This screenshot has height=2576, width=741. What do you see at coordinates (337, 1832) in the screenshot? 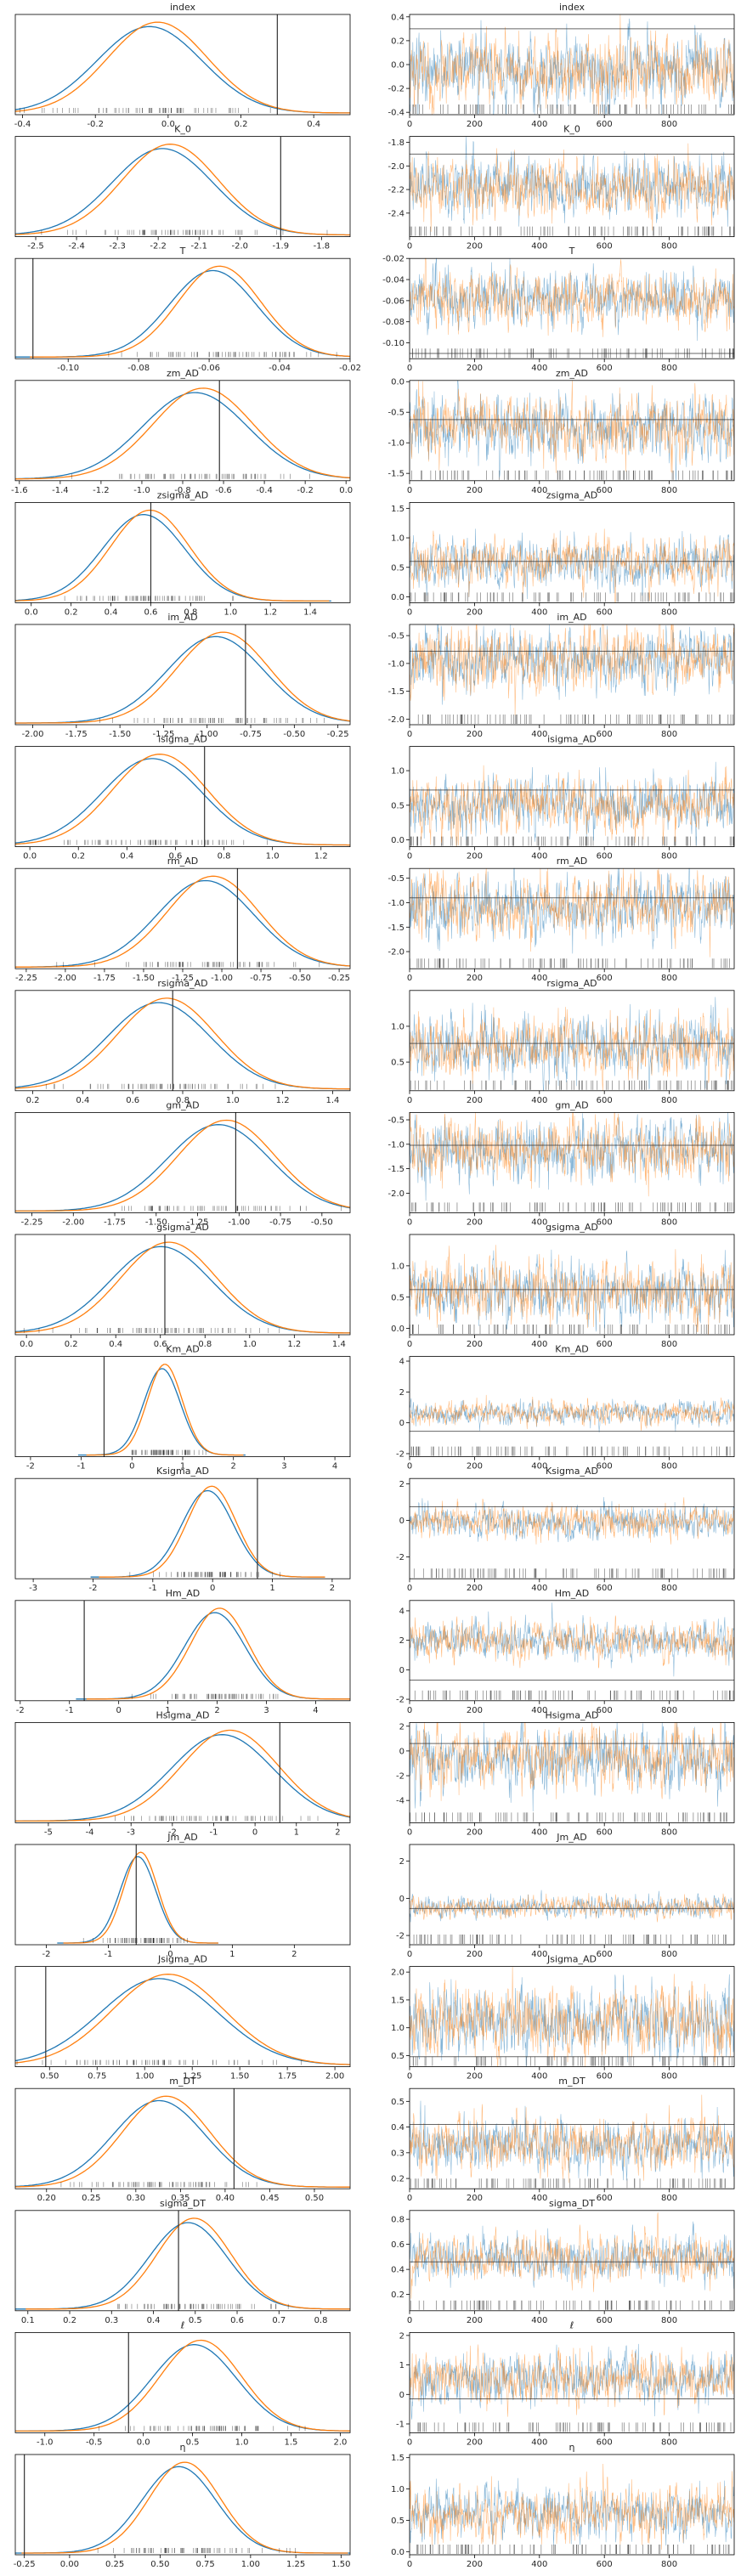
I see `x-tick-label: 2` at bounding box center [337, 1832].